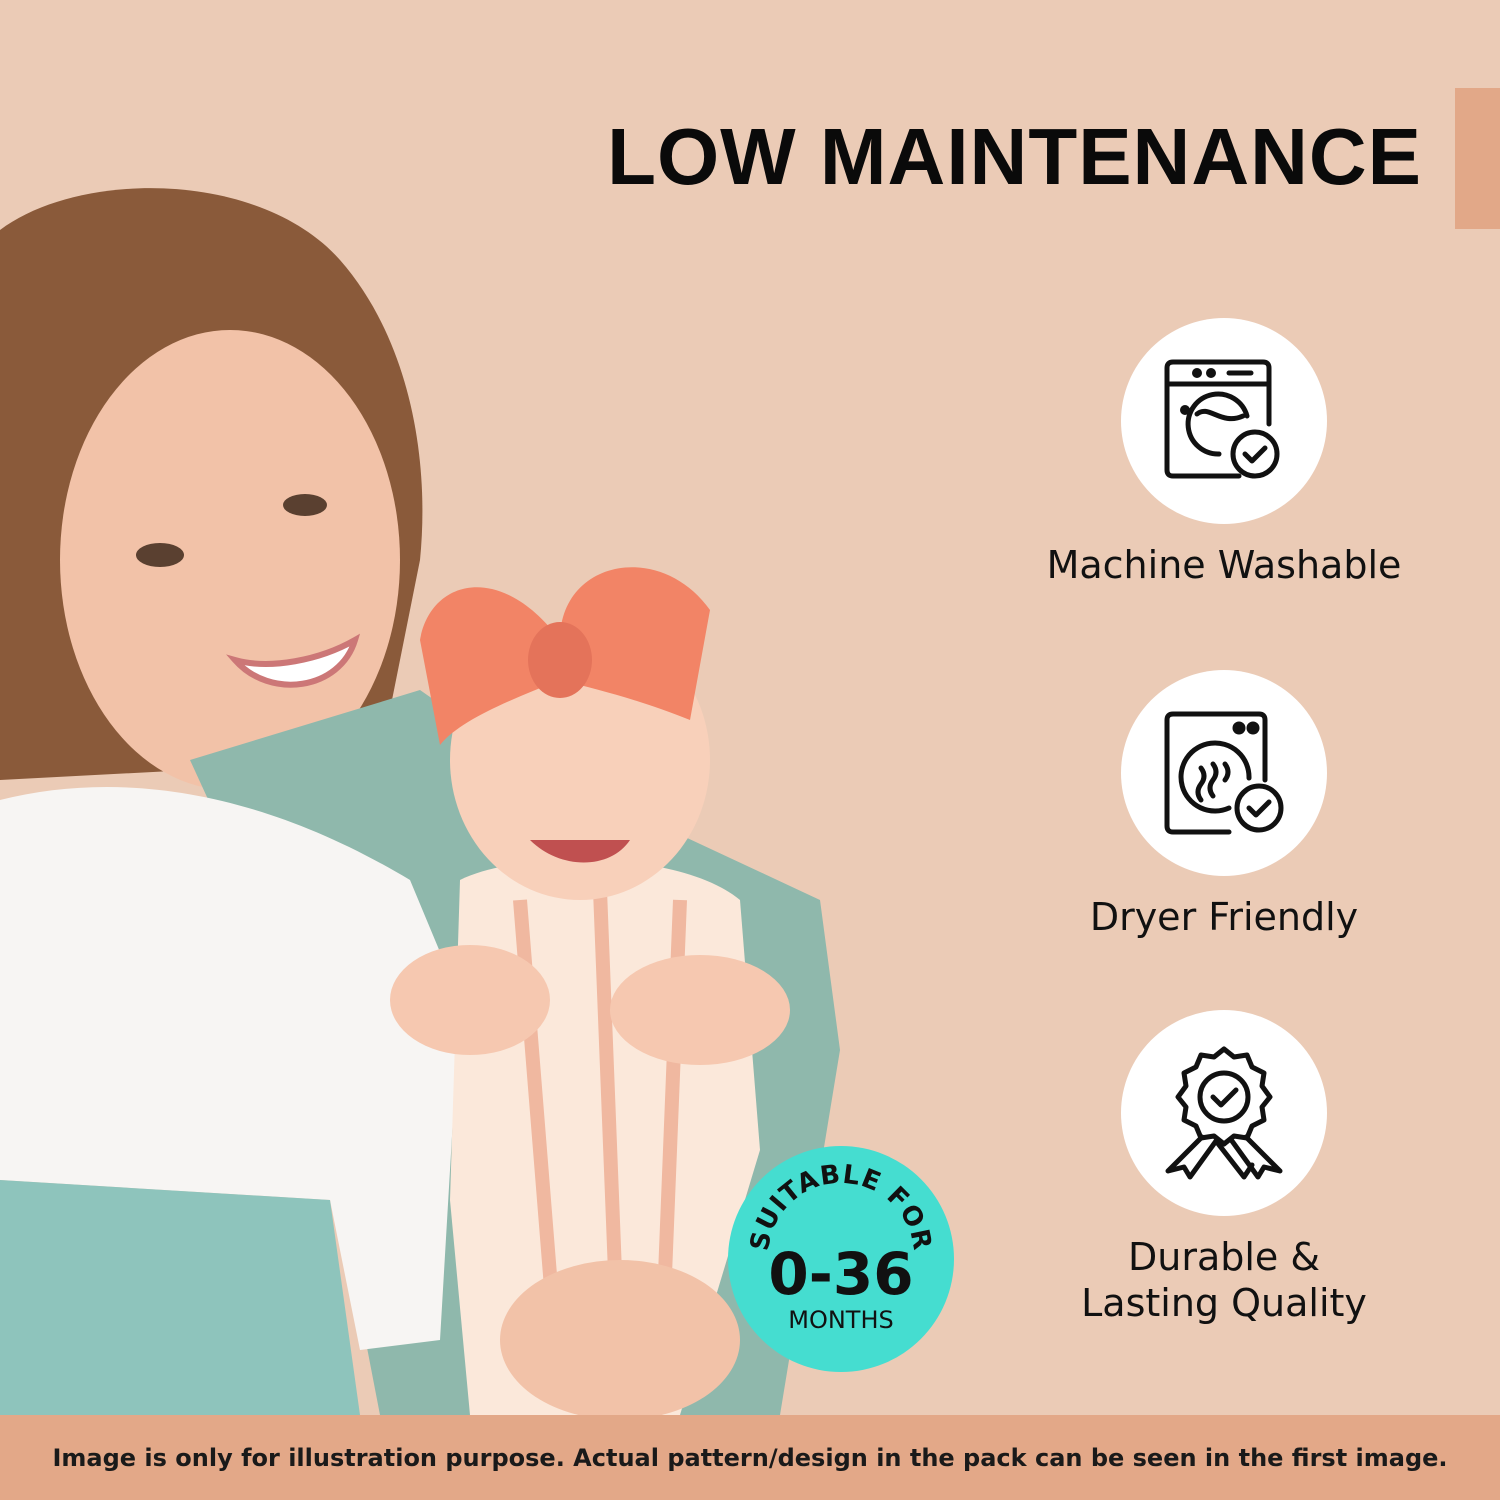 The image size is (1500, 1500). I want to click on accent-bar, so click(1477, 158).